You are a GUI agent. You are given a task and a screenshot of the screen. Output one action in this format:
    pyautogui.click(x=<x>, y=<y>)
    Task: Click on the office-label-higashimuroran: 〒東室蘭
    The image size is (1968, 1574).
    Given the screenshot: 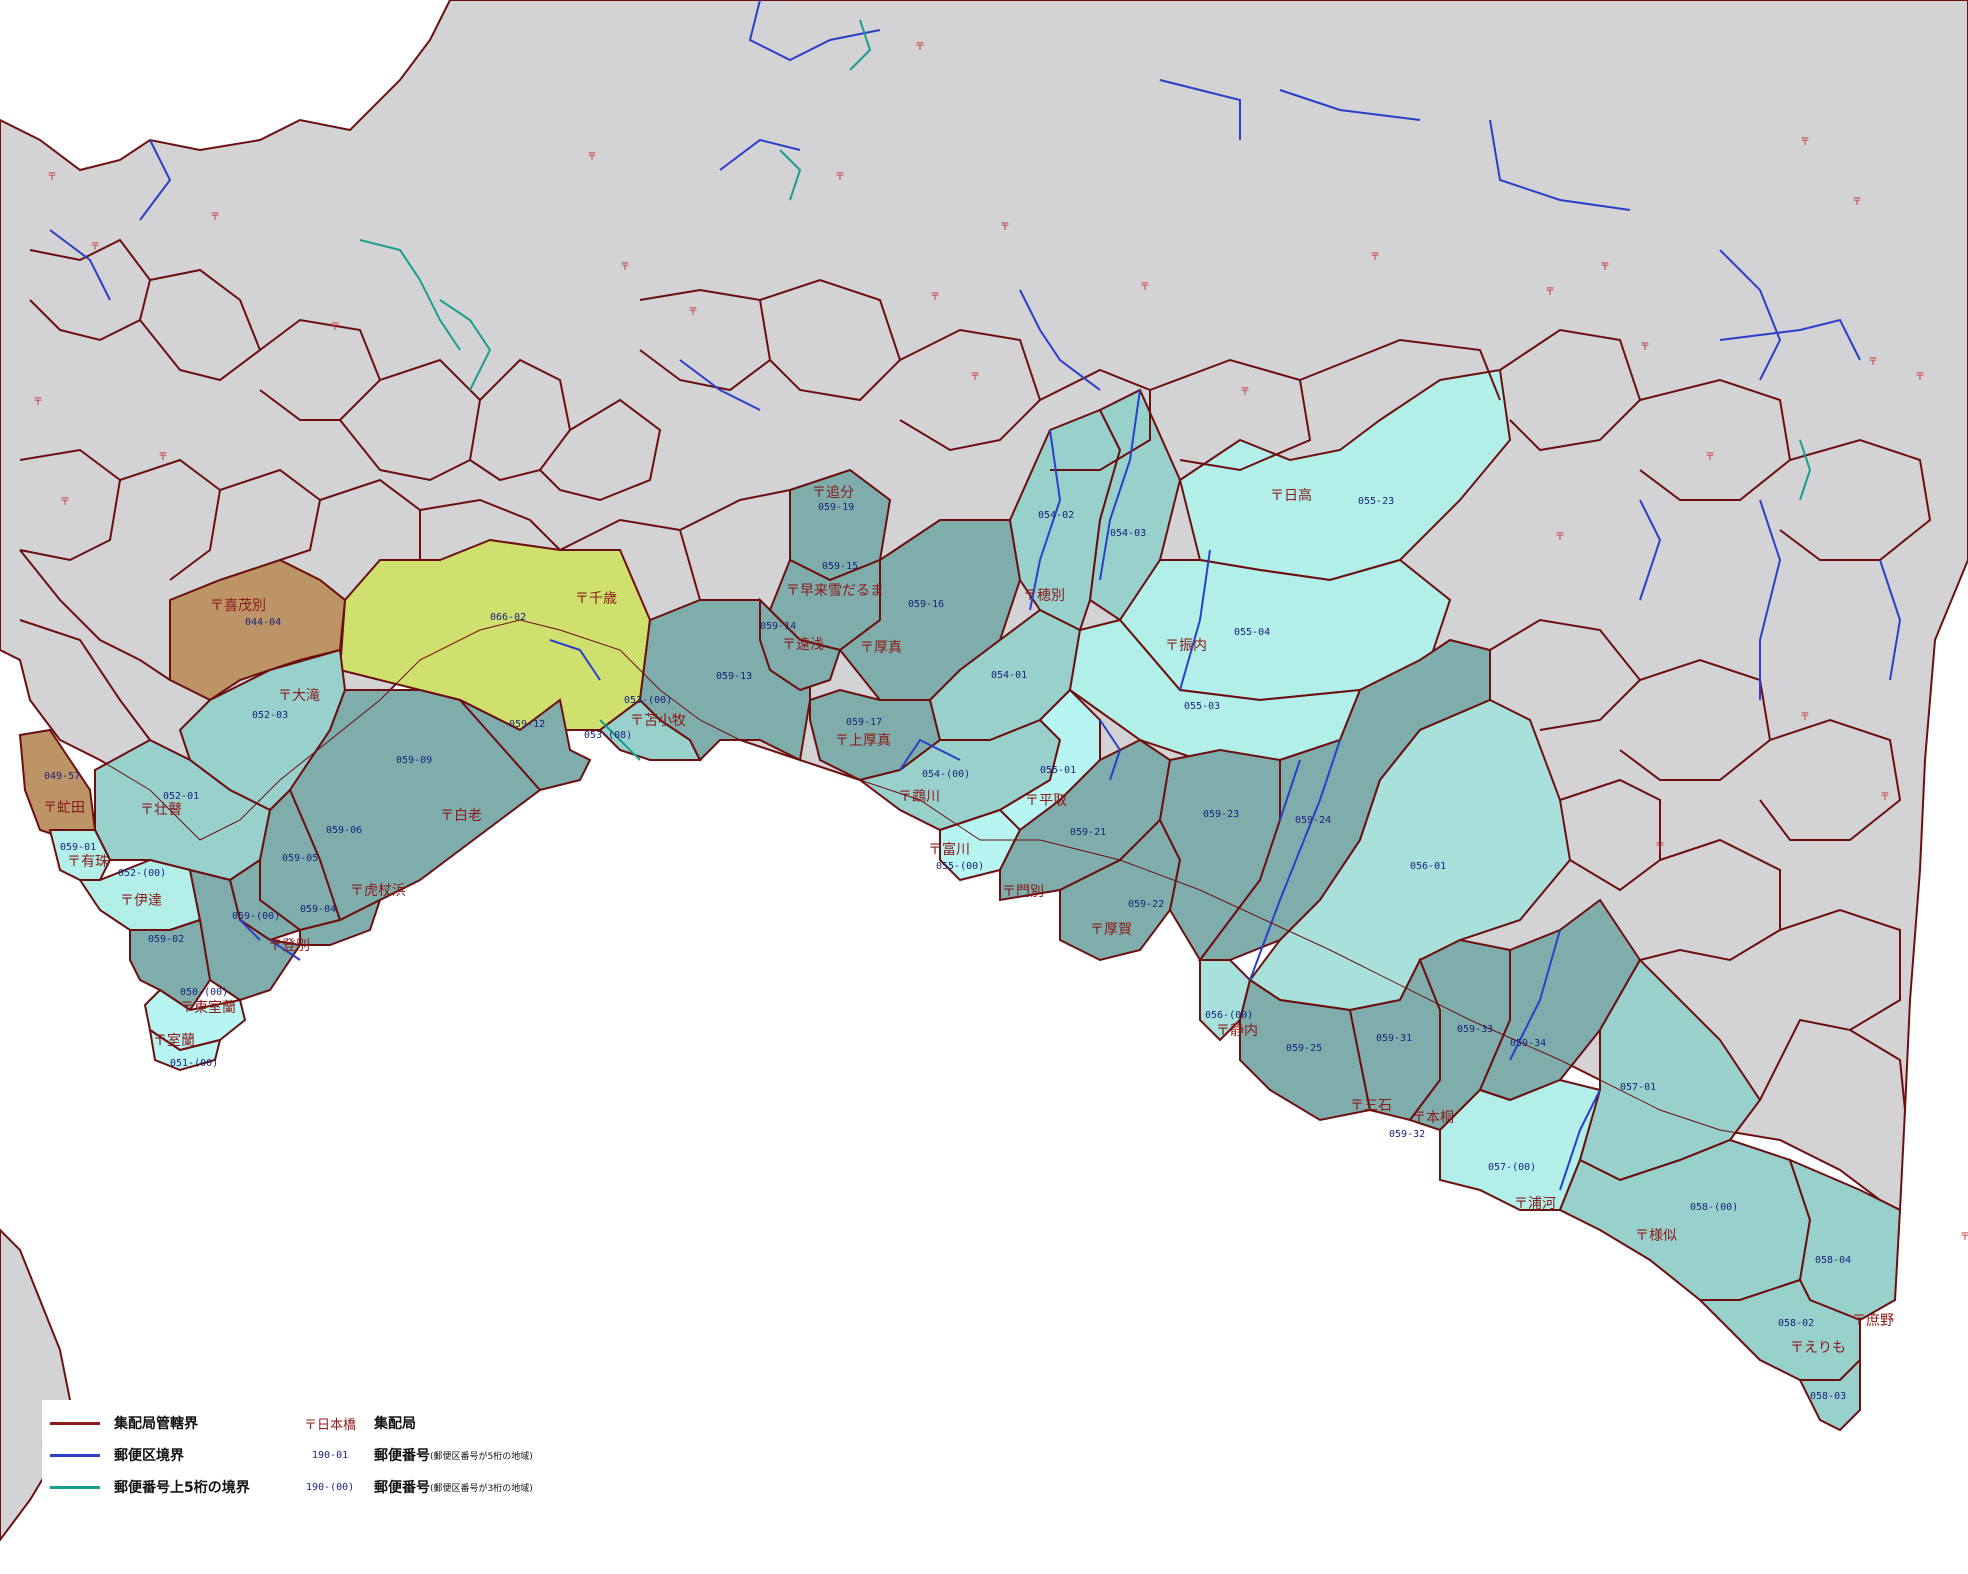 What is the action you would take?
    pyautogui.click(x=208, y=1007)
    